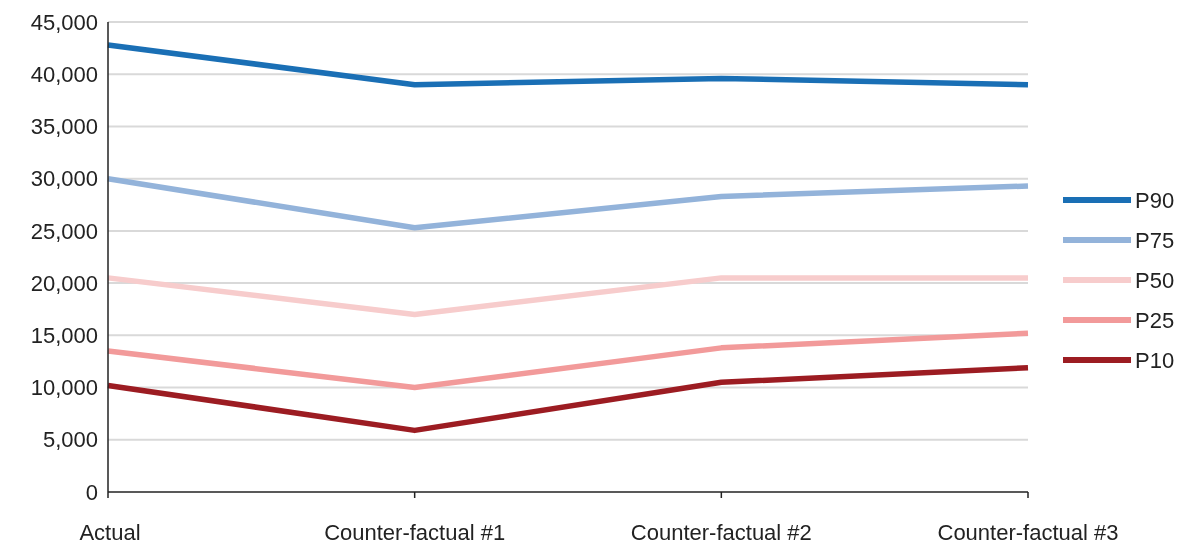 The height and width of the screenshot is (545, 1185). I want to click on legend-label: P25, so click(1155, 320).